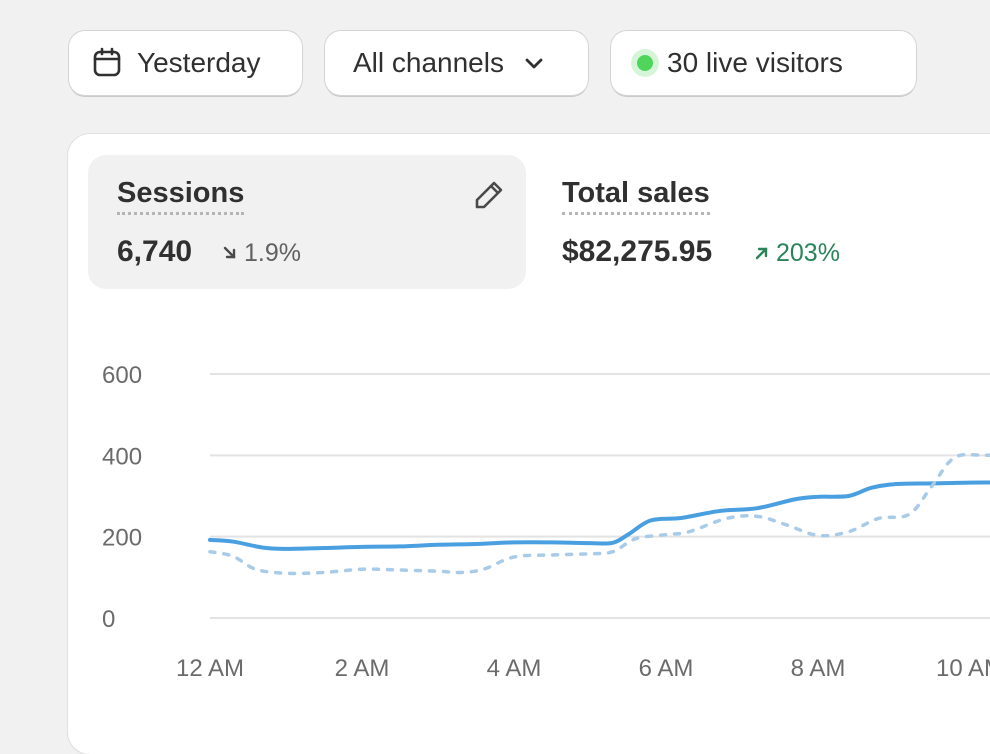 Image resolution: width=990 pixels, height=754 pixels. What do you see at coordinates (307, 222) in the screenshot?
I see `metric-tile-sessions` at bounding box center [307, 222].